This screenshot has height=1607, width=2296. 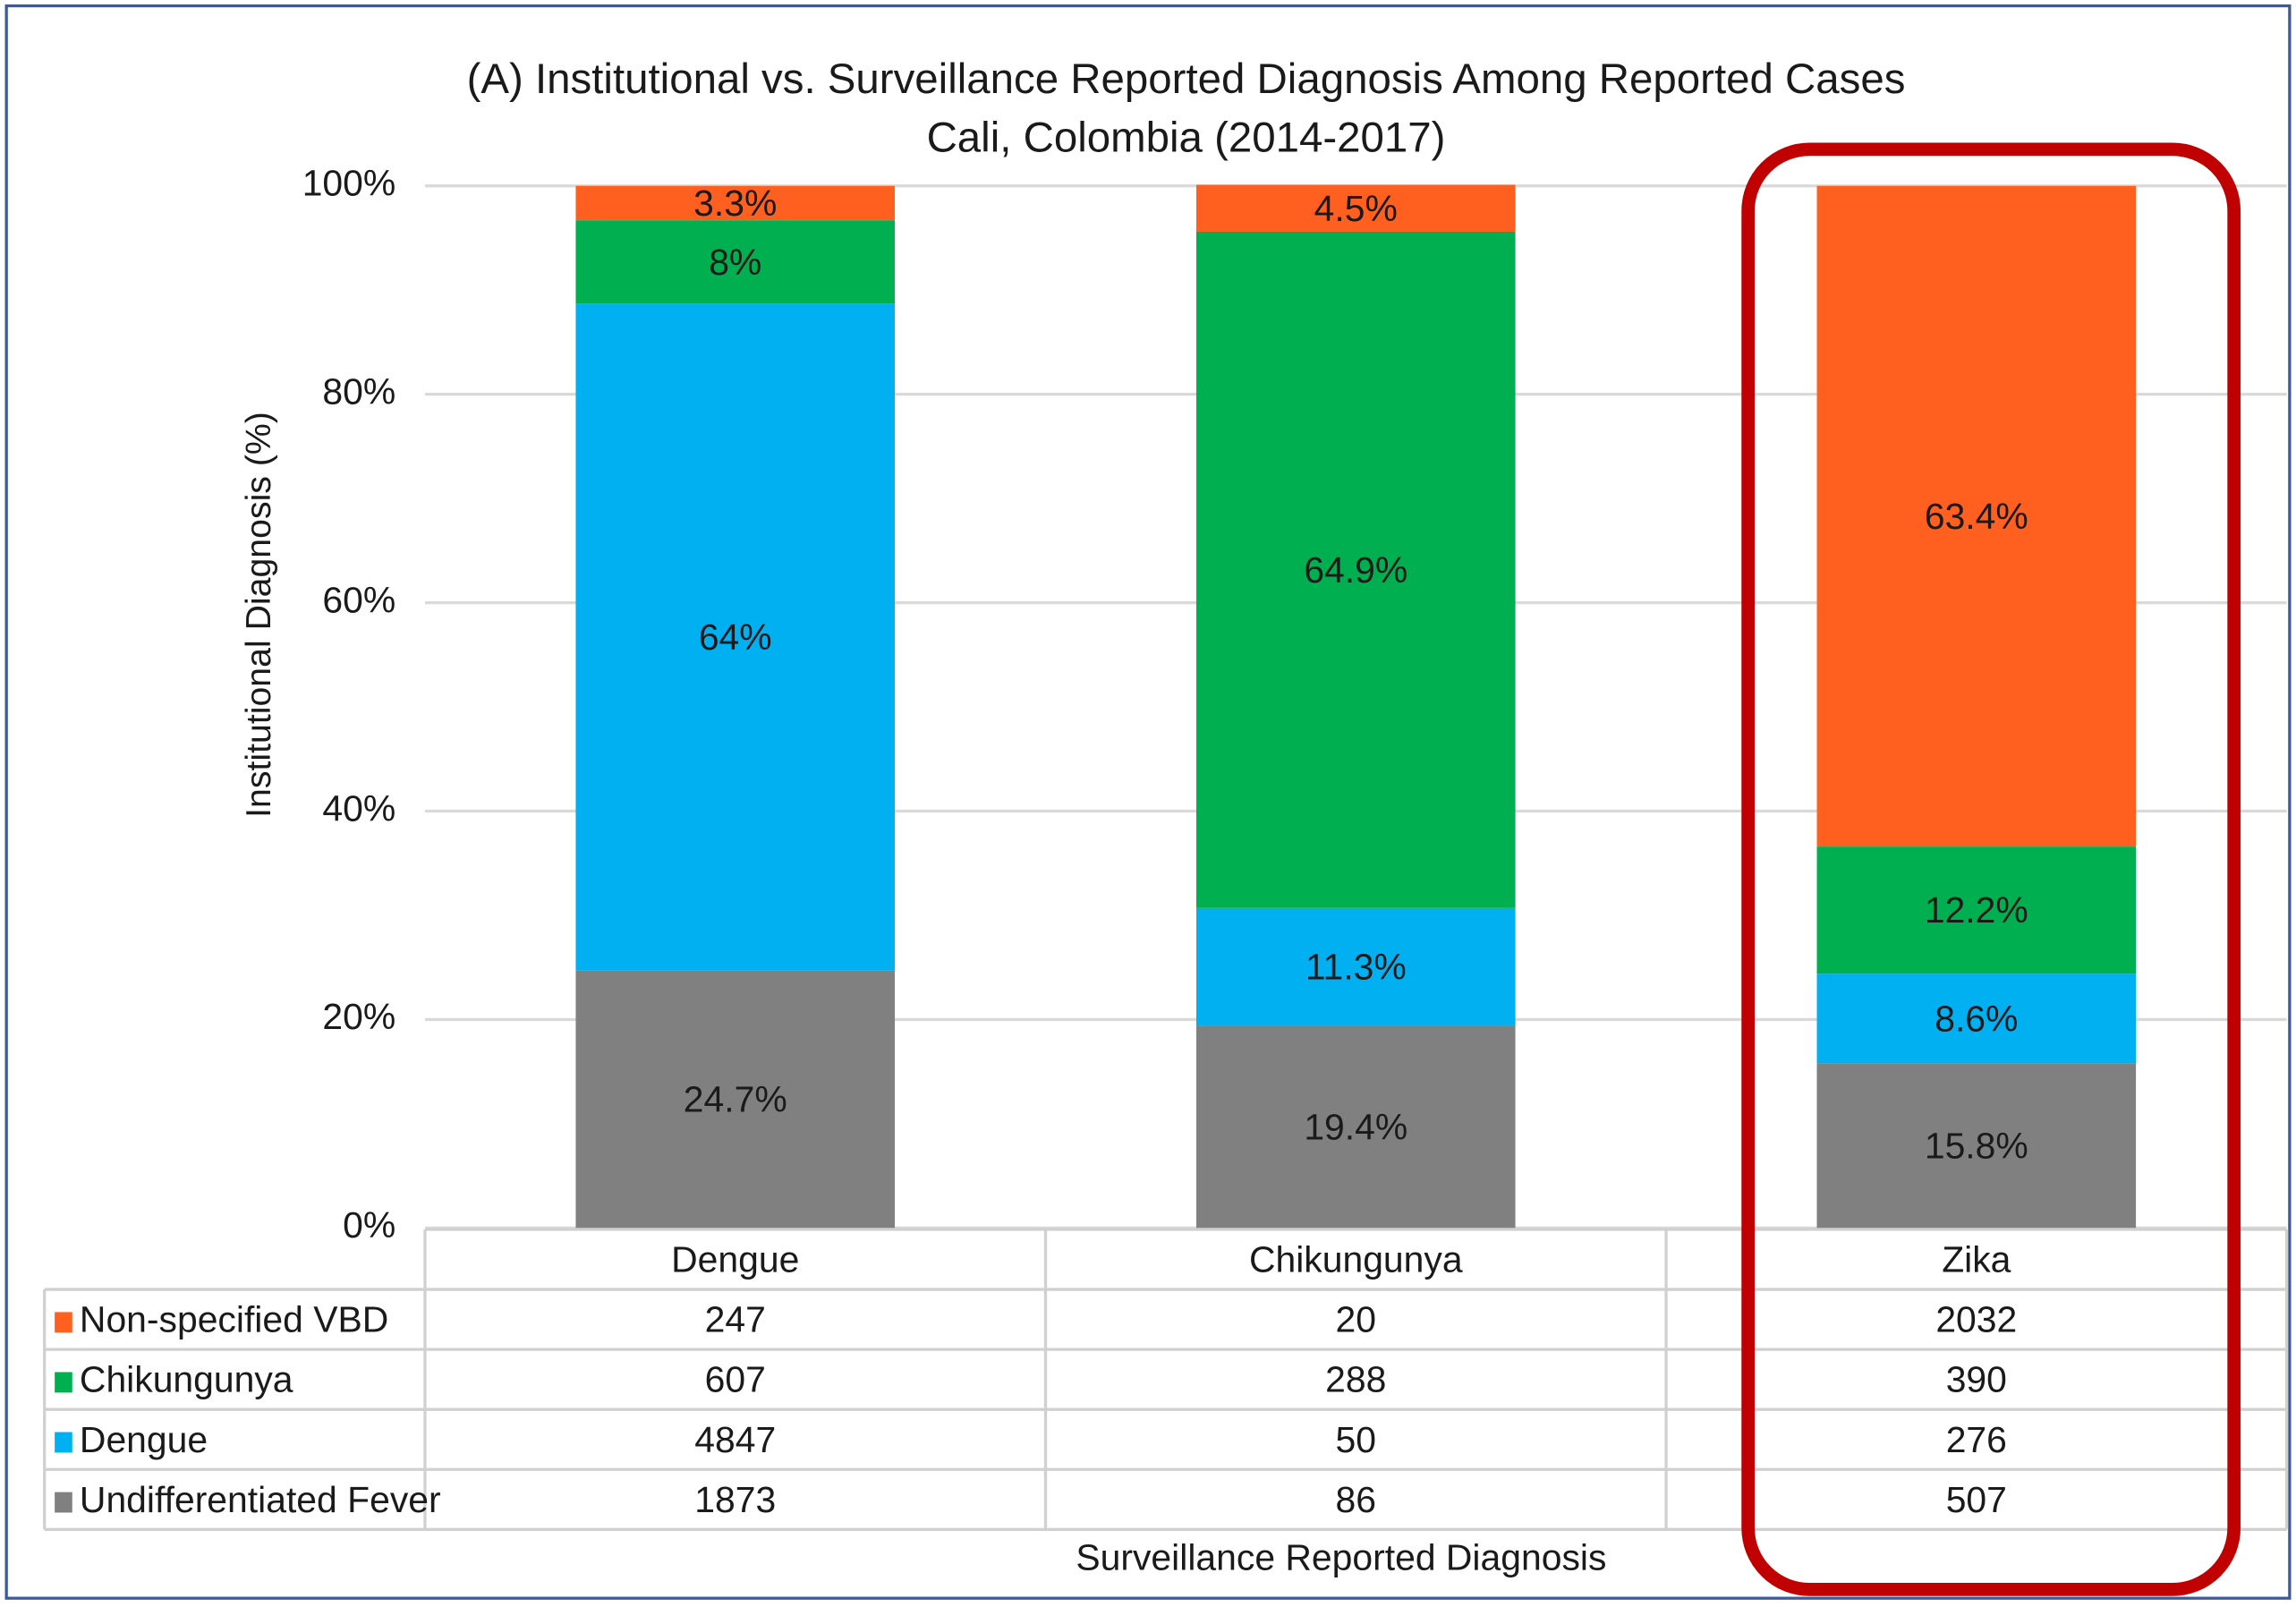 I want to click on table-cell: 50, so click(x=1356, y=1439).